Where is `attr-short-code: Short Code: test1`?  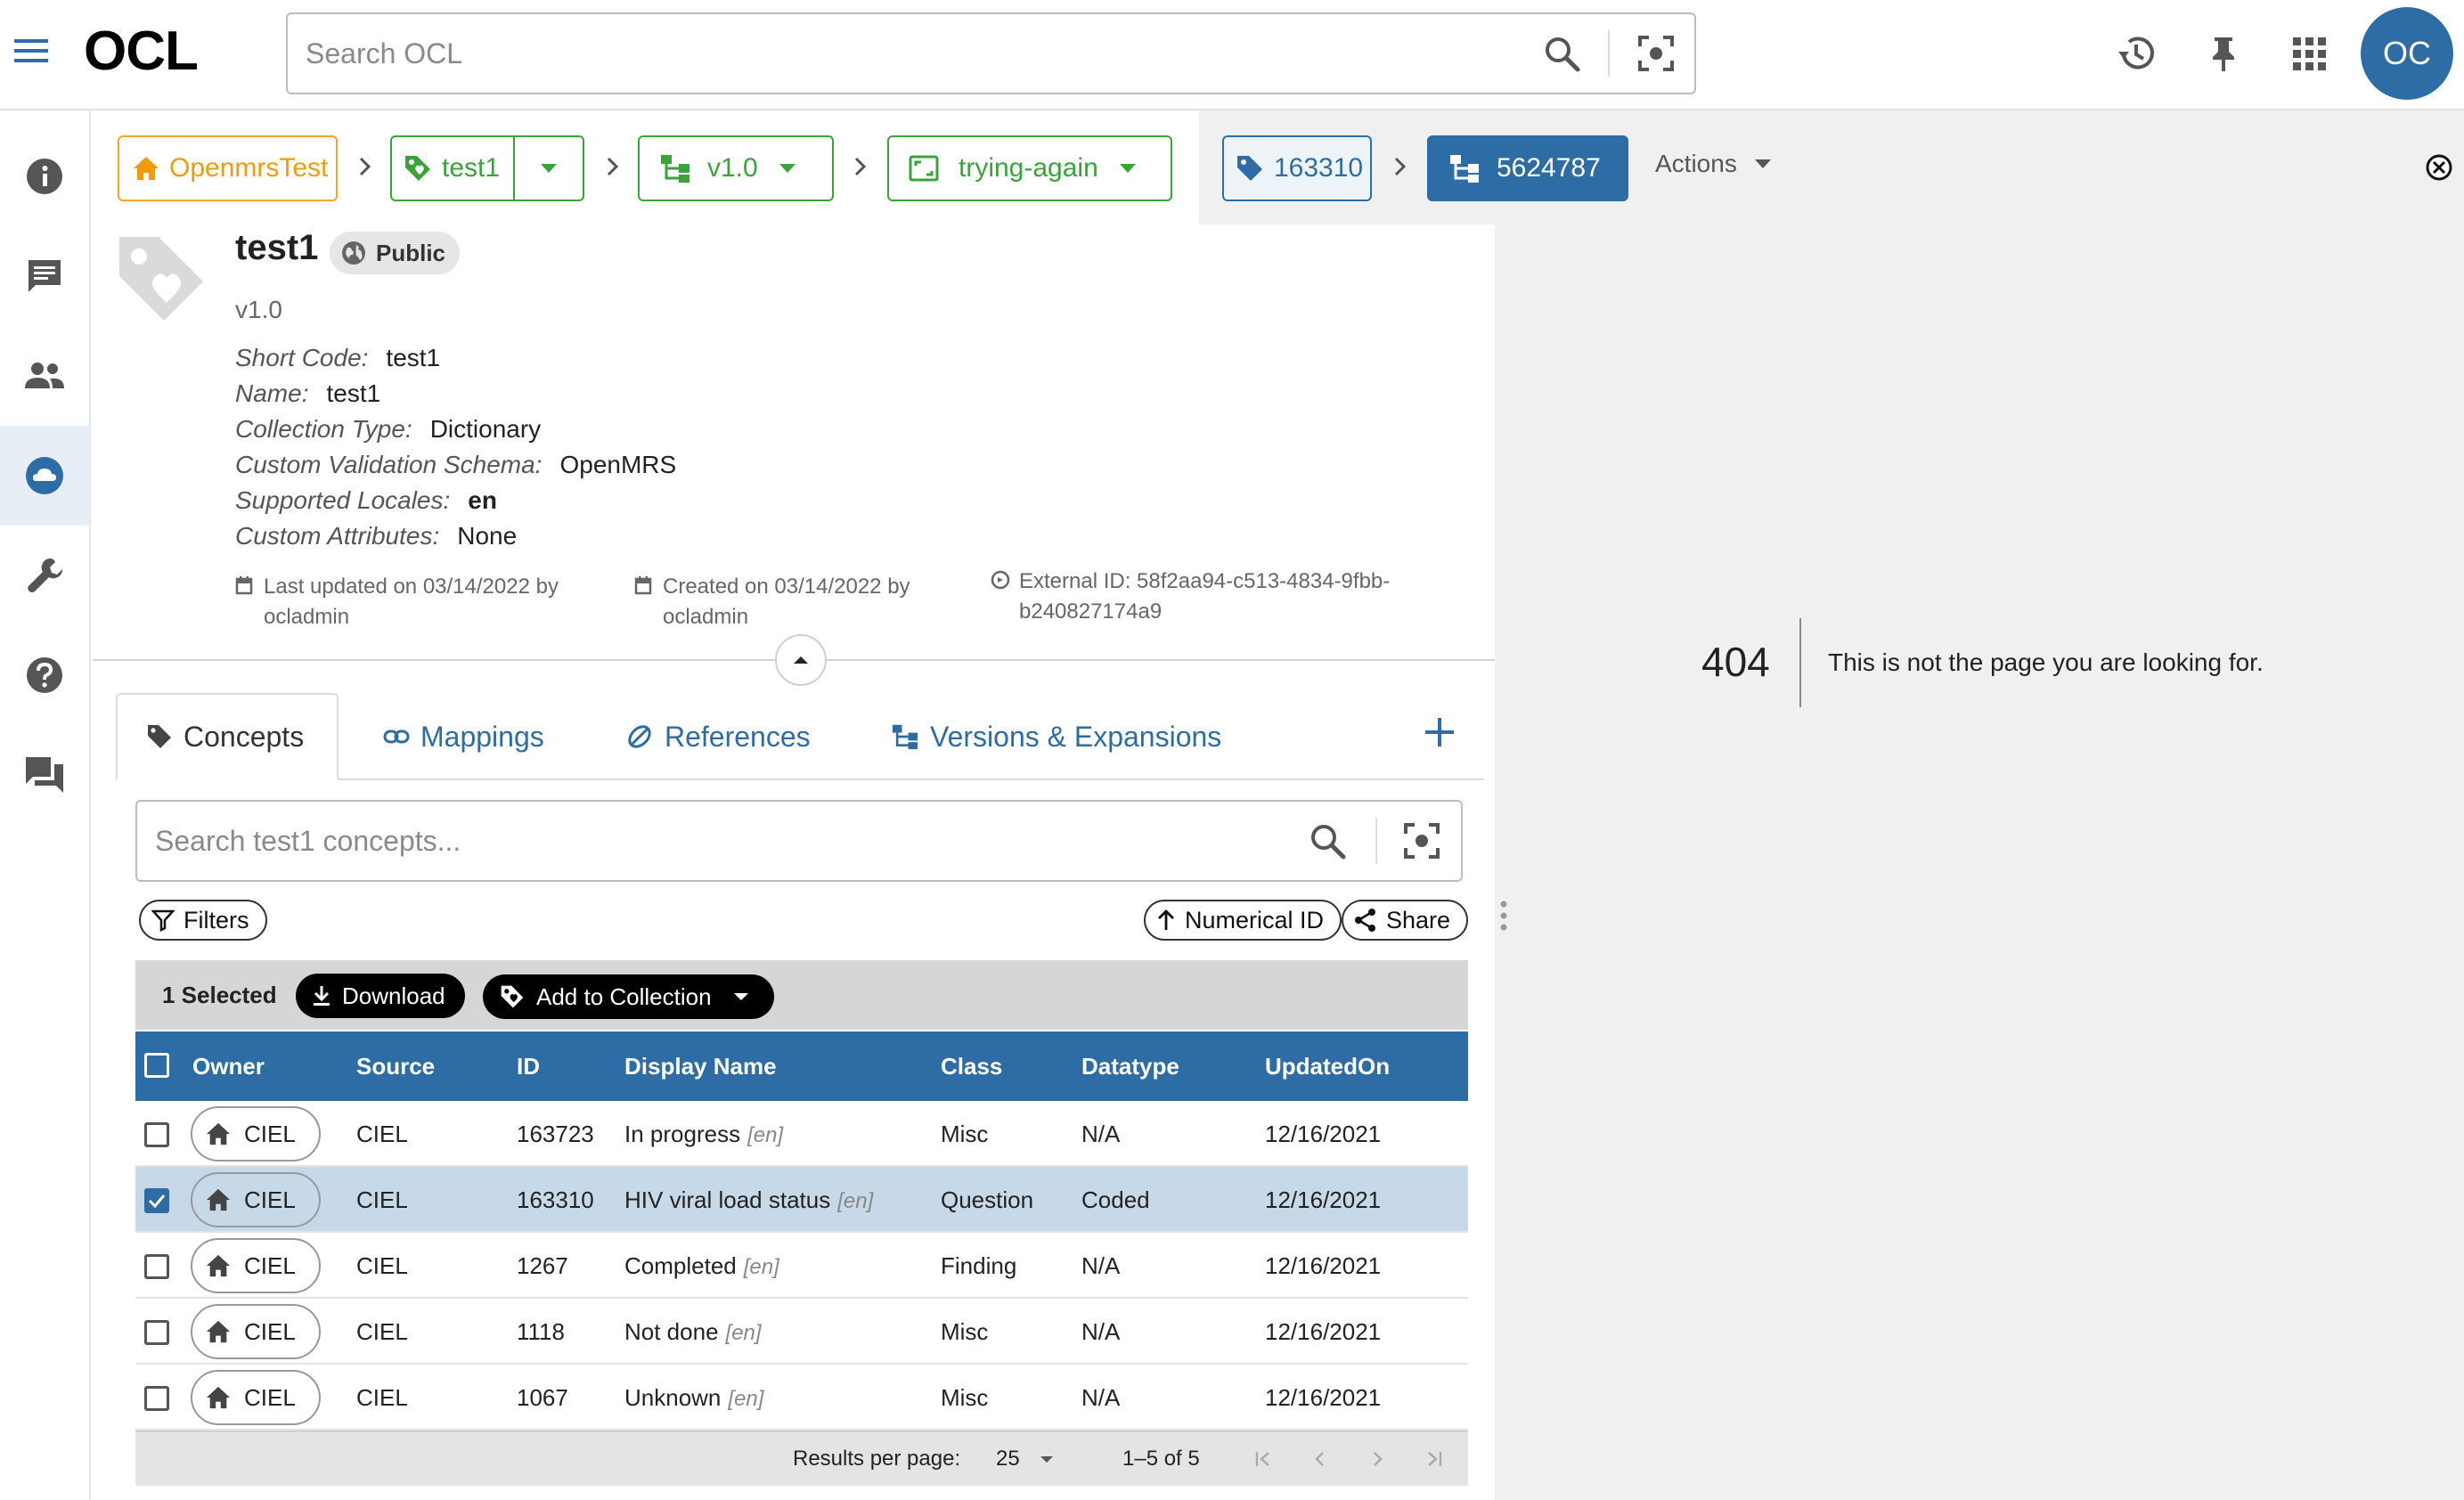
attr-short-code: Short Code: test1 is located at coordinates (338, 357).